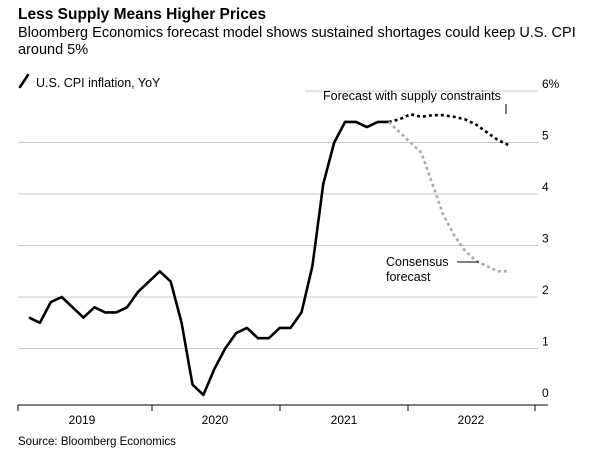  What do you see at coordinates (545, 342) in the screenshot?
I see `y-tick-label: 1` at bounding box center [545, 342].